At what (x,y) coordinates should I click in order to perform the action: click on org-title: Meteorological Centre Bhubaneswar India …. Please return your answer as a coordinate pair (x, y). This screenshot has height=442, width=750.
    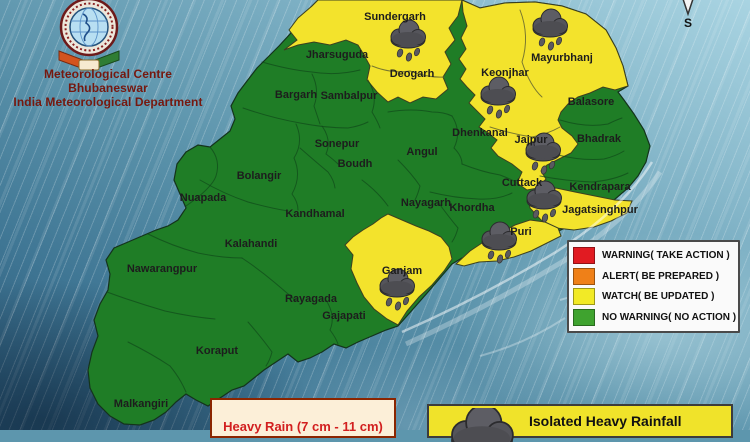
    Looking at the image, I should click on (108, 88).